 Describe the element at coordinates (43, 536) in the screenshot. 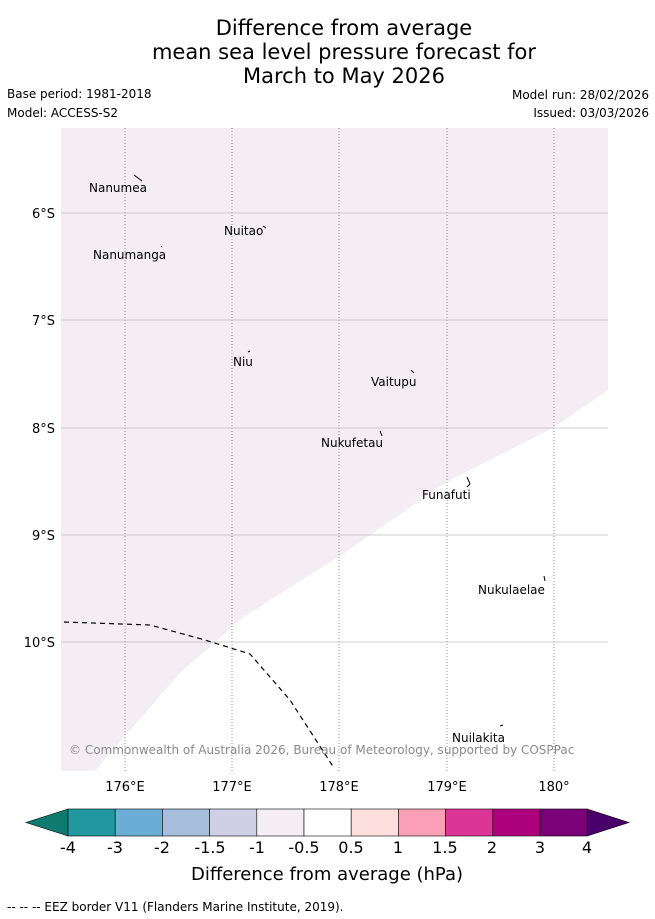

I see `lat-label-9s: 9°S` at that location.